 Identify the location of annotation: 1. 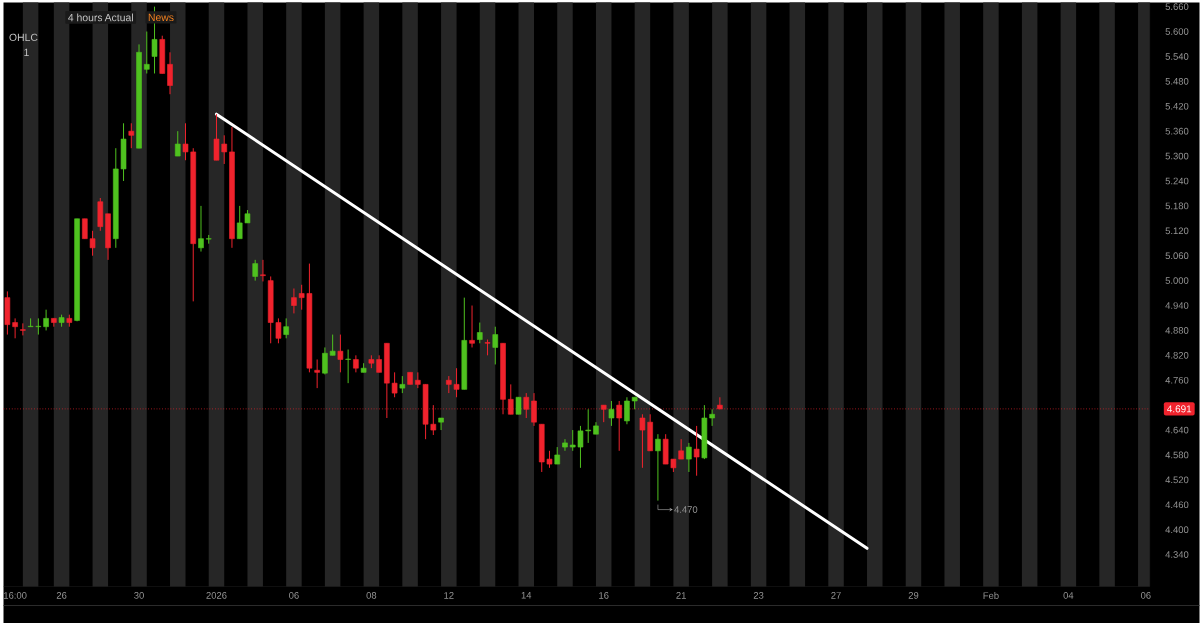
(26, 52).